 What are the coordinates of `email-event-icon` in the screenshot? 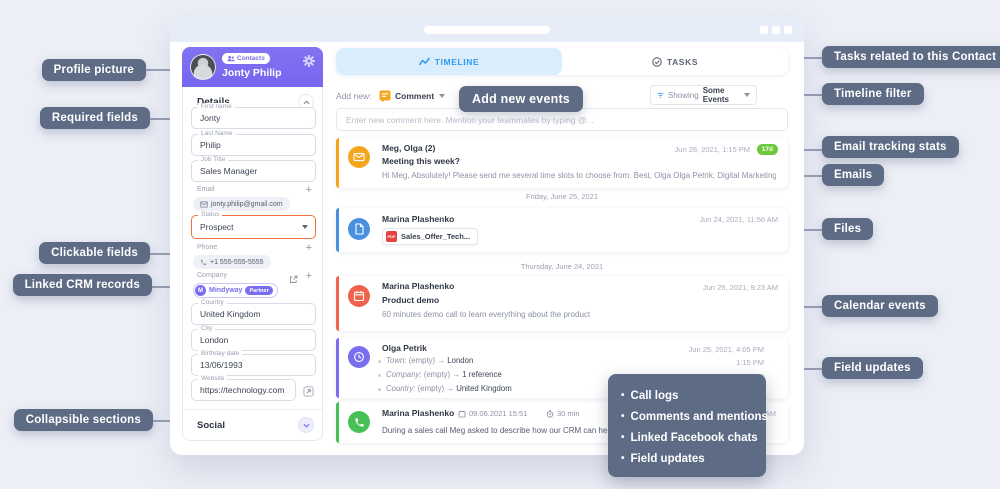 It's located at (359, 157).